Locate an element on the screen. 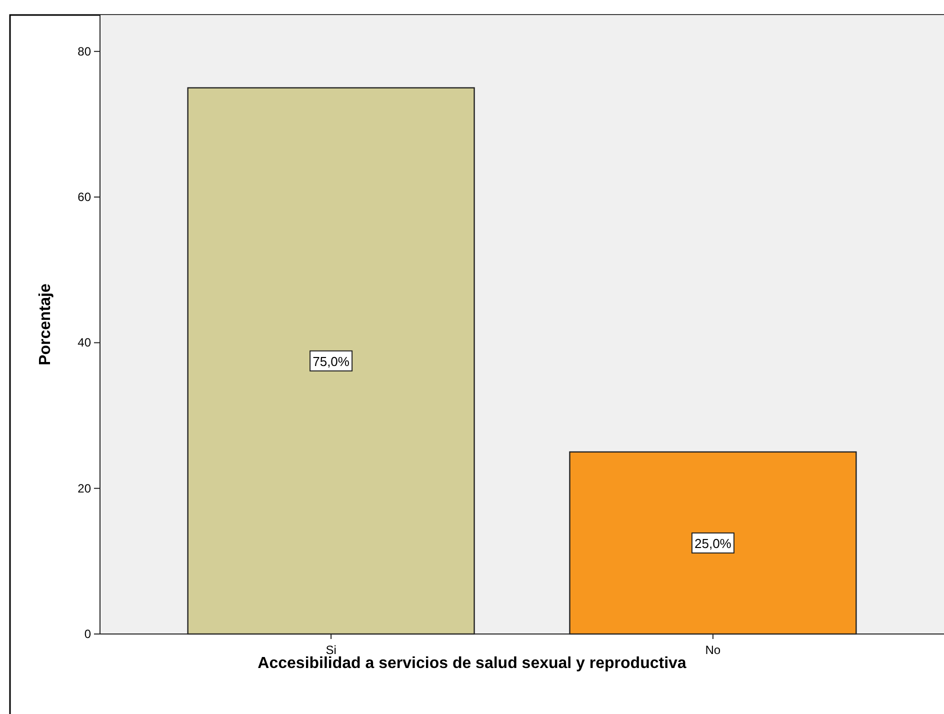  y-tick-label: 80 is located at coordinates (85, 51).